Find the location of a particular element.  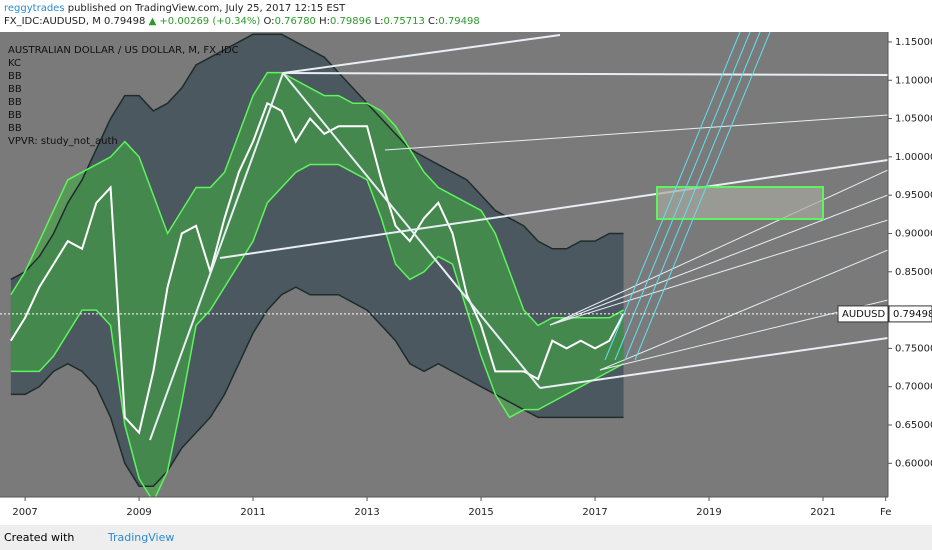

ohlc-value: 0.75713 is located at coordinates (404, 21).